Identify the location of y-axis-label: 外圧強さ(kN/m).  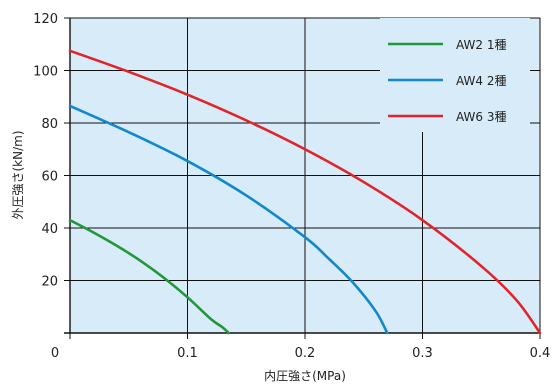
(18, 174).